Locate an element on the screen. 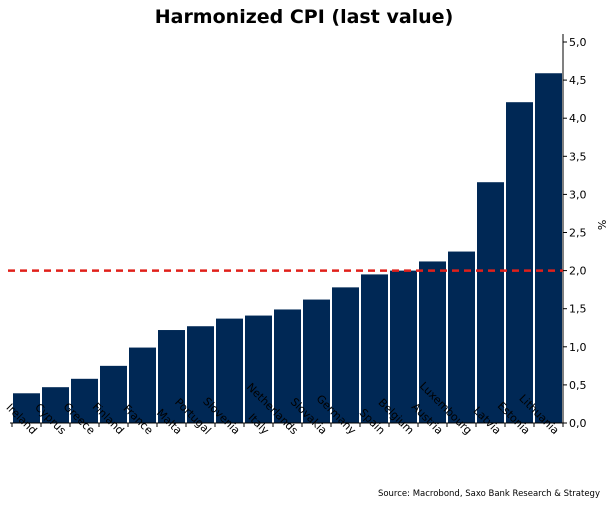 This screenshot has width=608, height=508. bar-cyprus is located at coordinates (55, 405).